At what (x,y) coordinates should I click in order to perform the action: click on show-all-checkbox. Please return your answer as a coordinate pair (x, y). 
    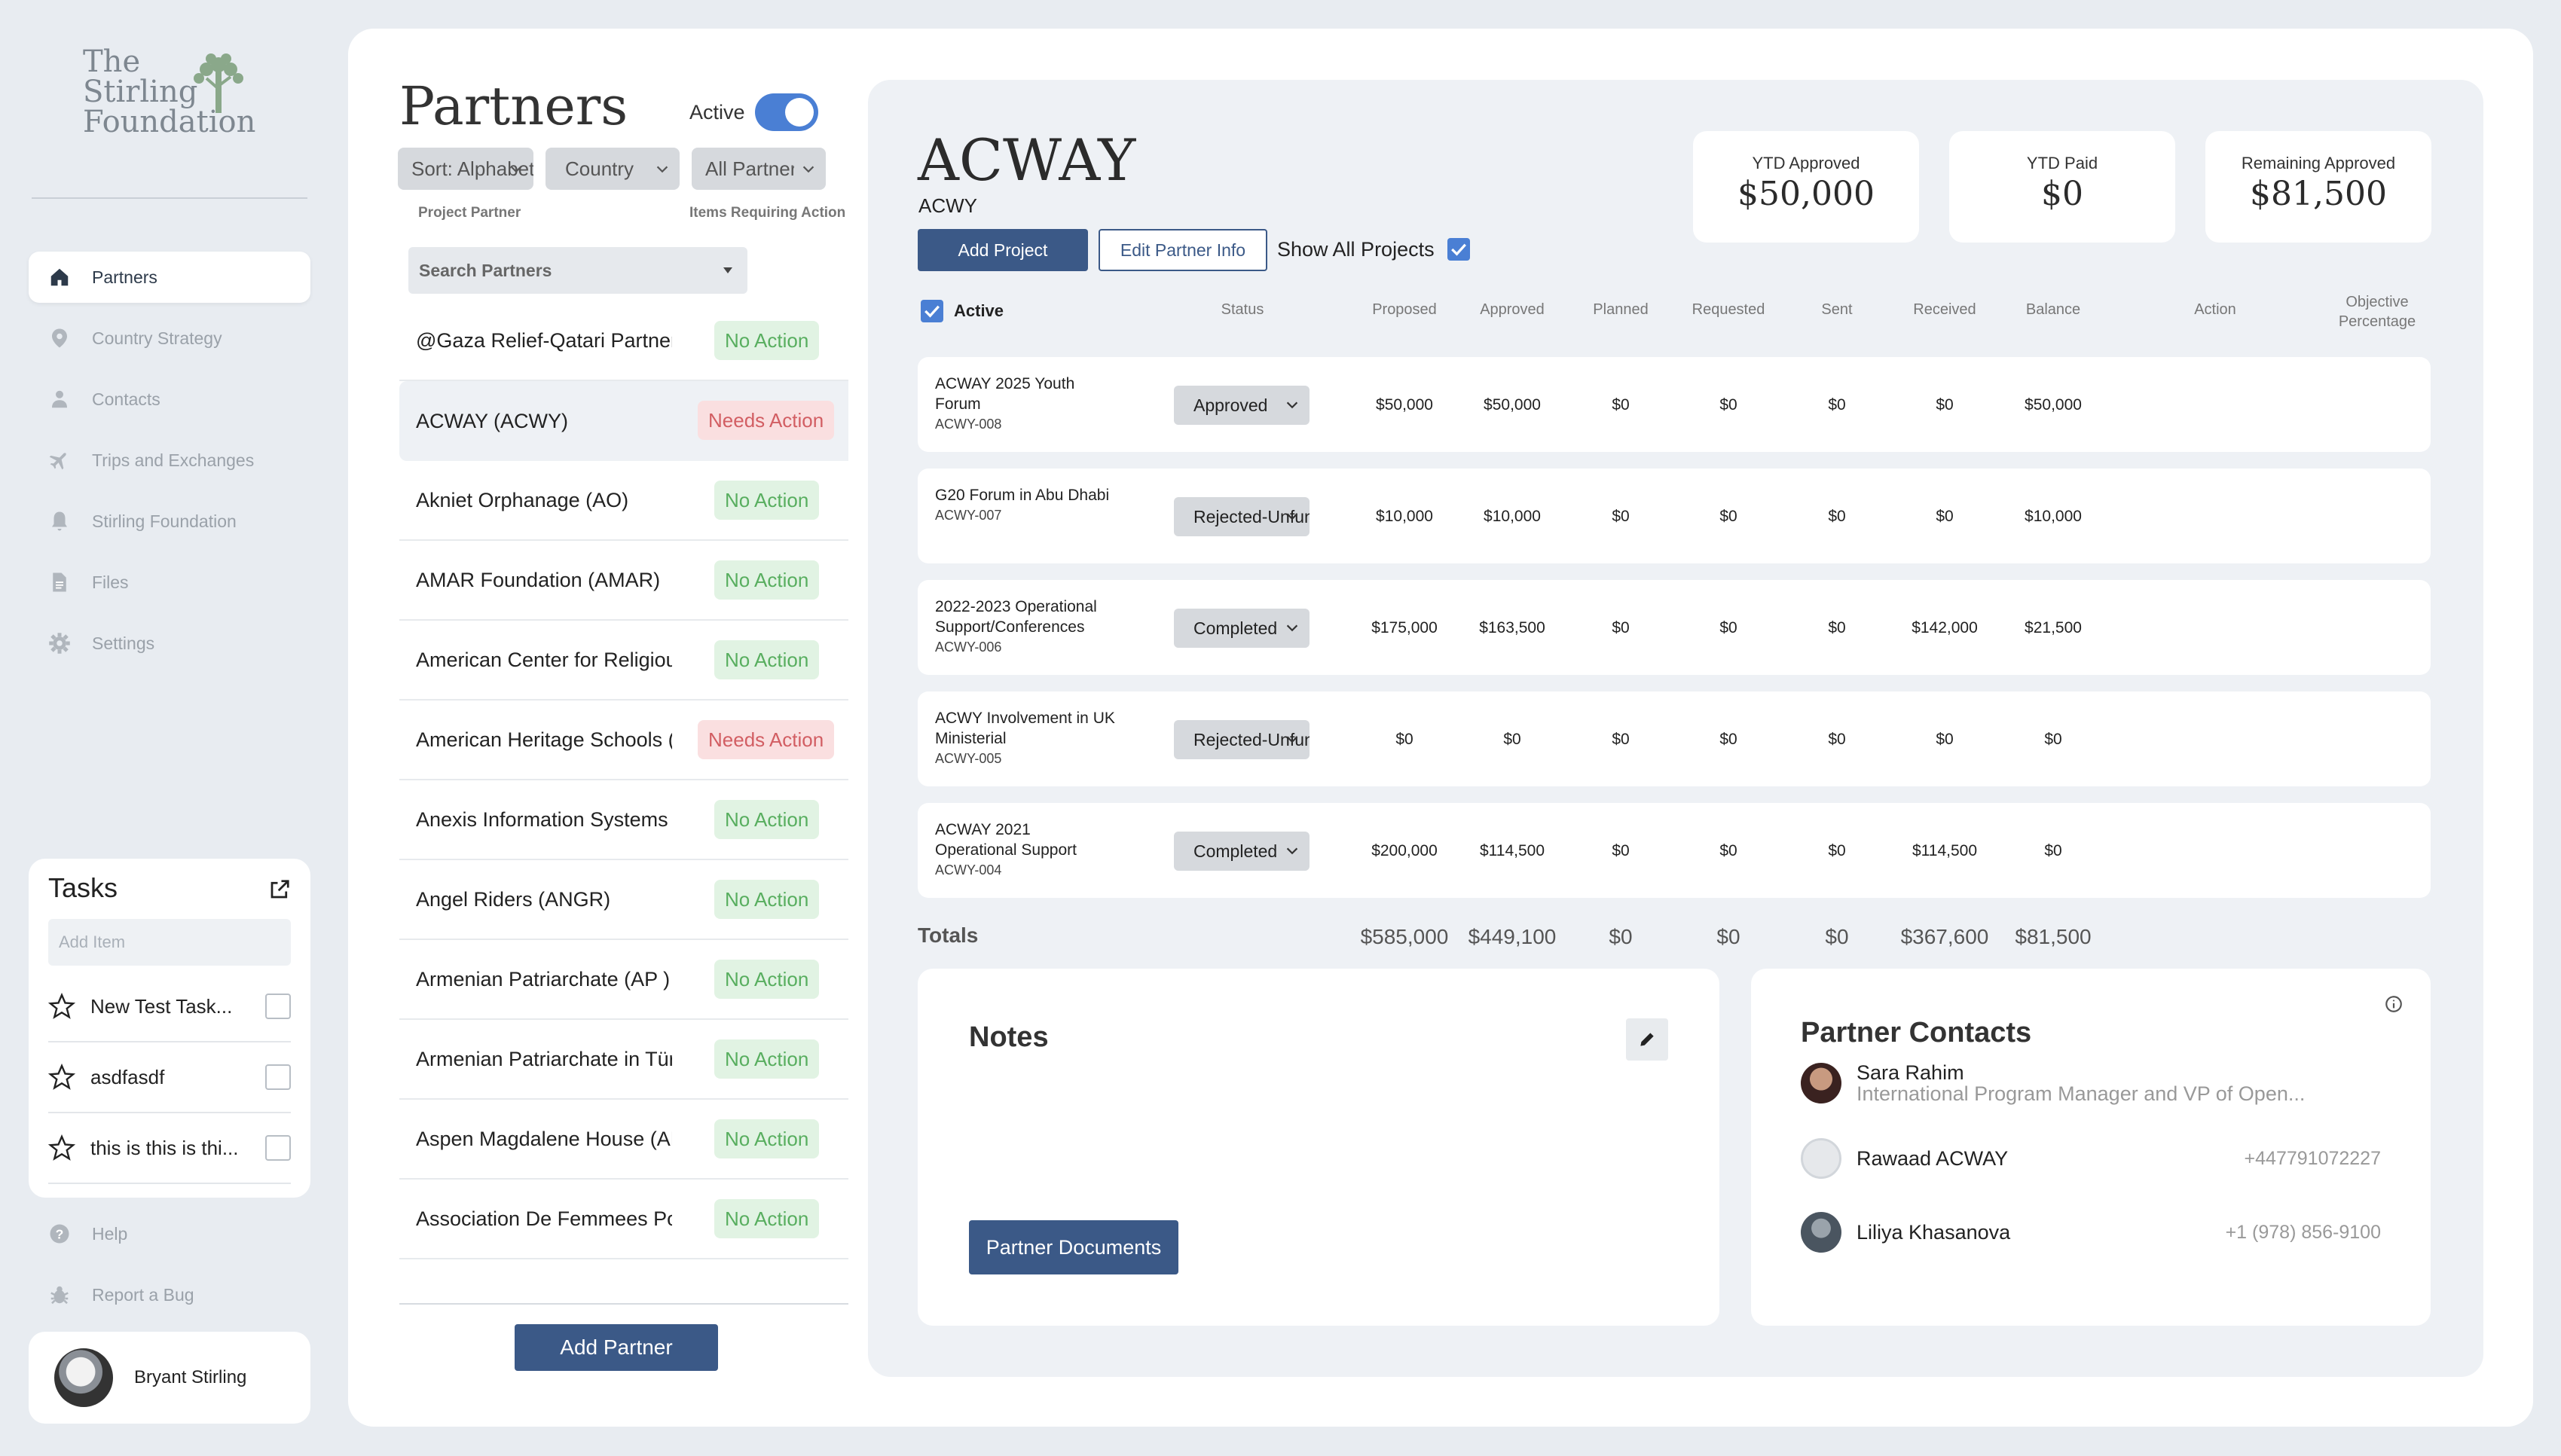
    Looking at the image, I should click on (1458, 249).